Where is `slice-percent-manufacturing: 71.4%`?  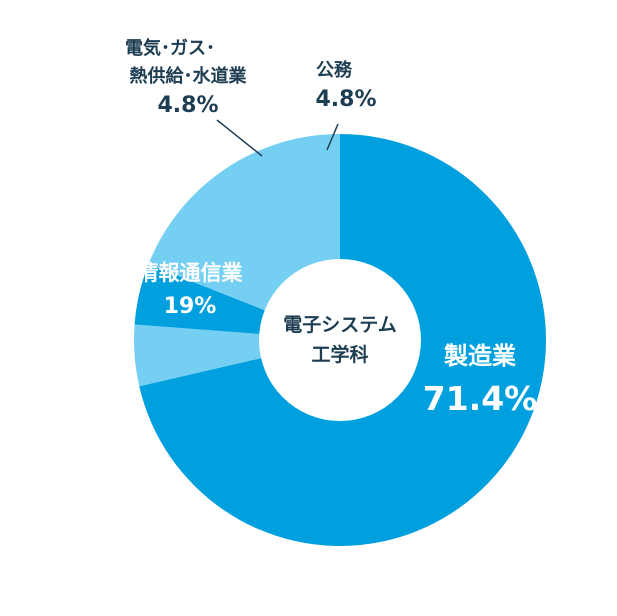 slice-percent-manufacturing: 71.4% is located at coordinates (480, 398).